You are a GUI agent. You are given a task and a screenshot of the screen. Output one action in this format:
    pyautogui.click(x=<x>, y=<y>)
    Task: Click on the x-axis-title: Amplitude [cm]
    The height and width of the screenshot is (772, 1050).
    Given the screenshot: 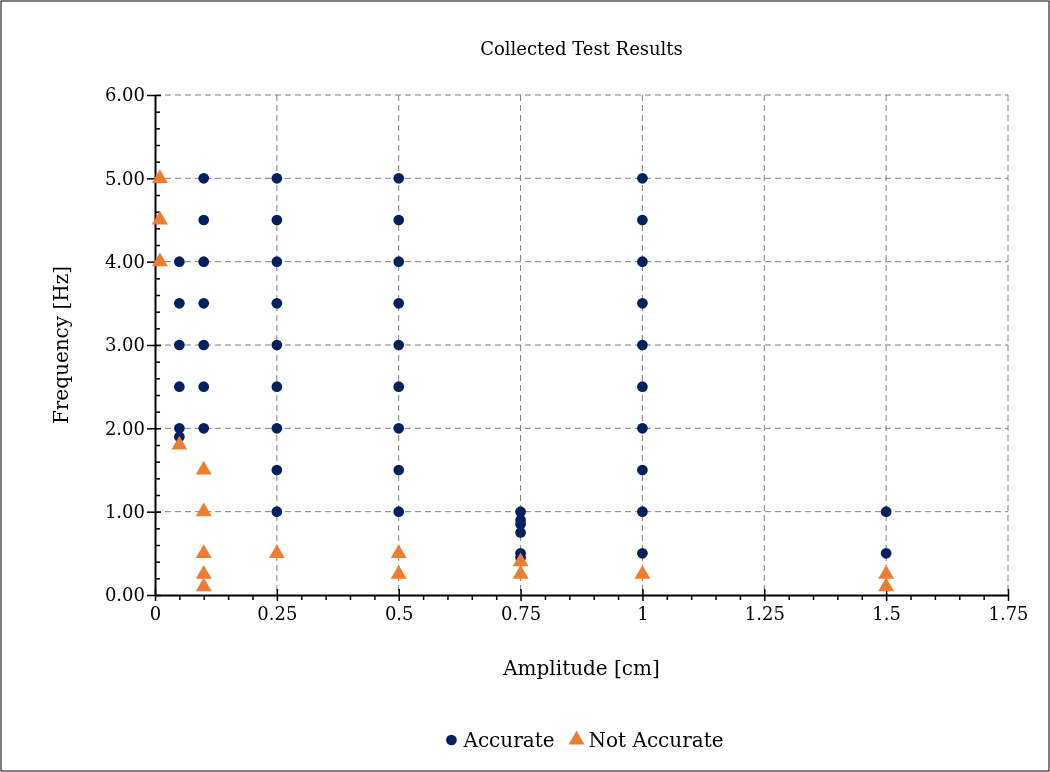 What is the action you would take?
    pyautogui.click(x=581, y=668)
    